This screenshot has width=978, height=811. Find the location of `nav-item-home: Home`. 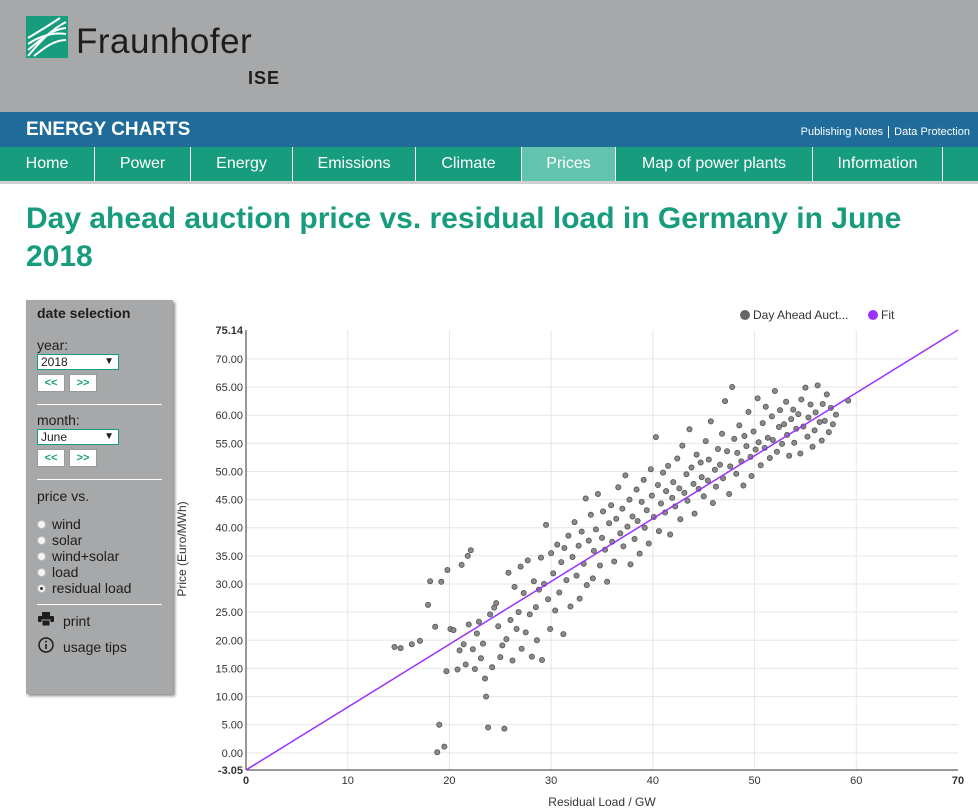

nav-item-home: Home is located at coordinates (47, 164).